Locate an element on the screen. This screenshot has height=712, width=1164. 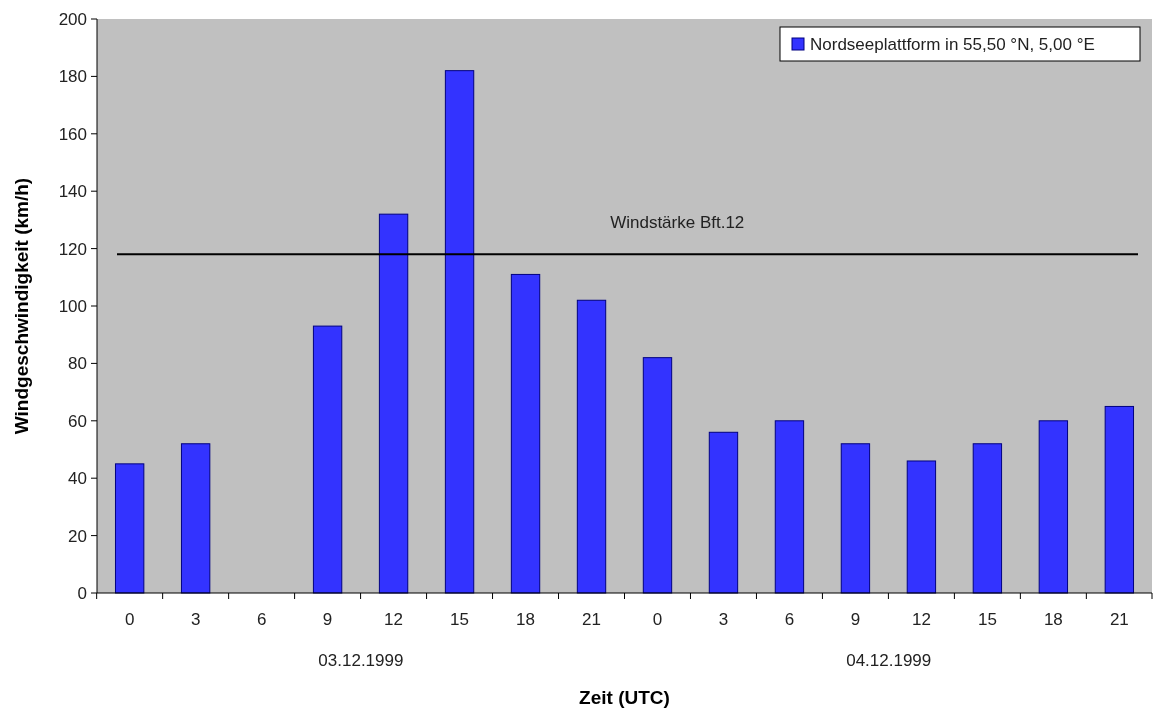
text: 03.12.1999 is located at coordinates (361, 660).